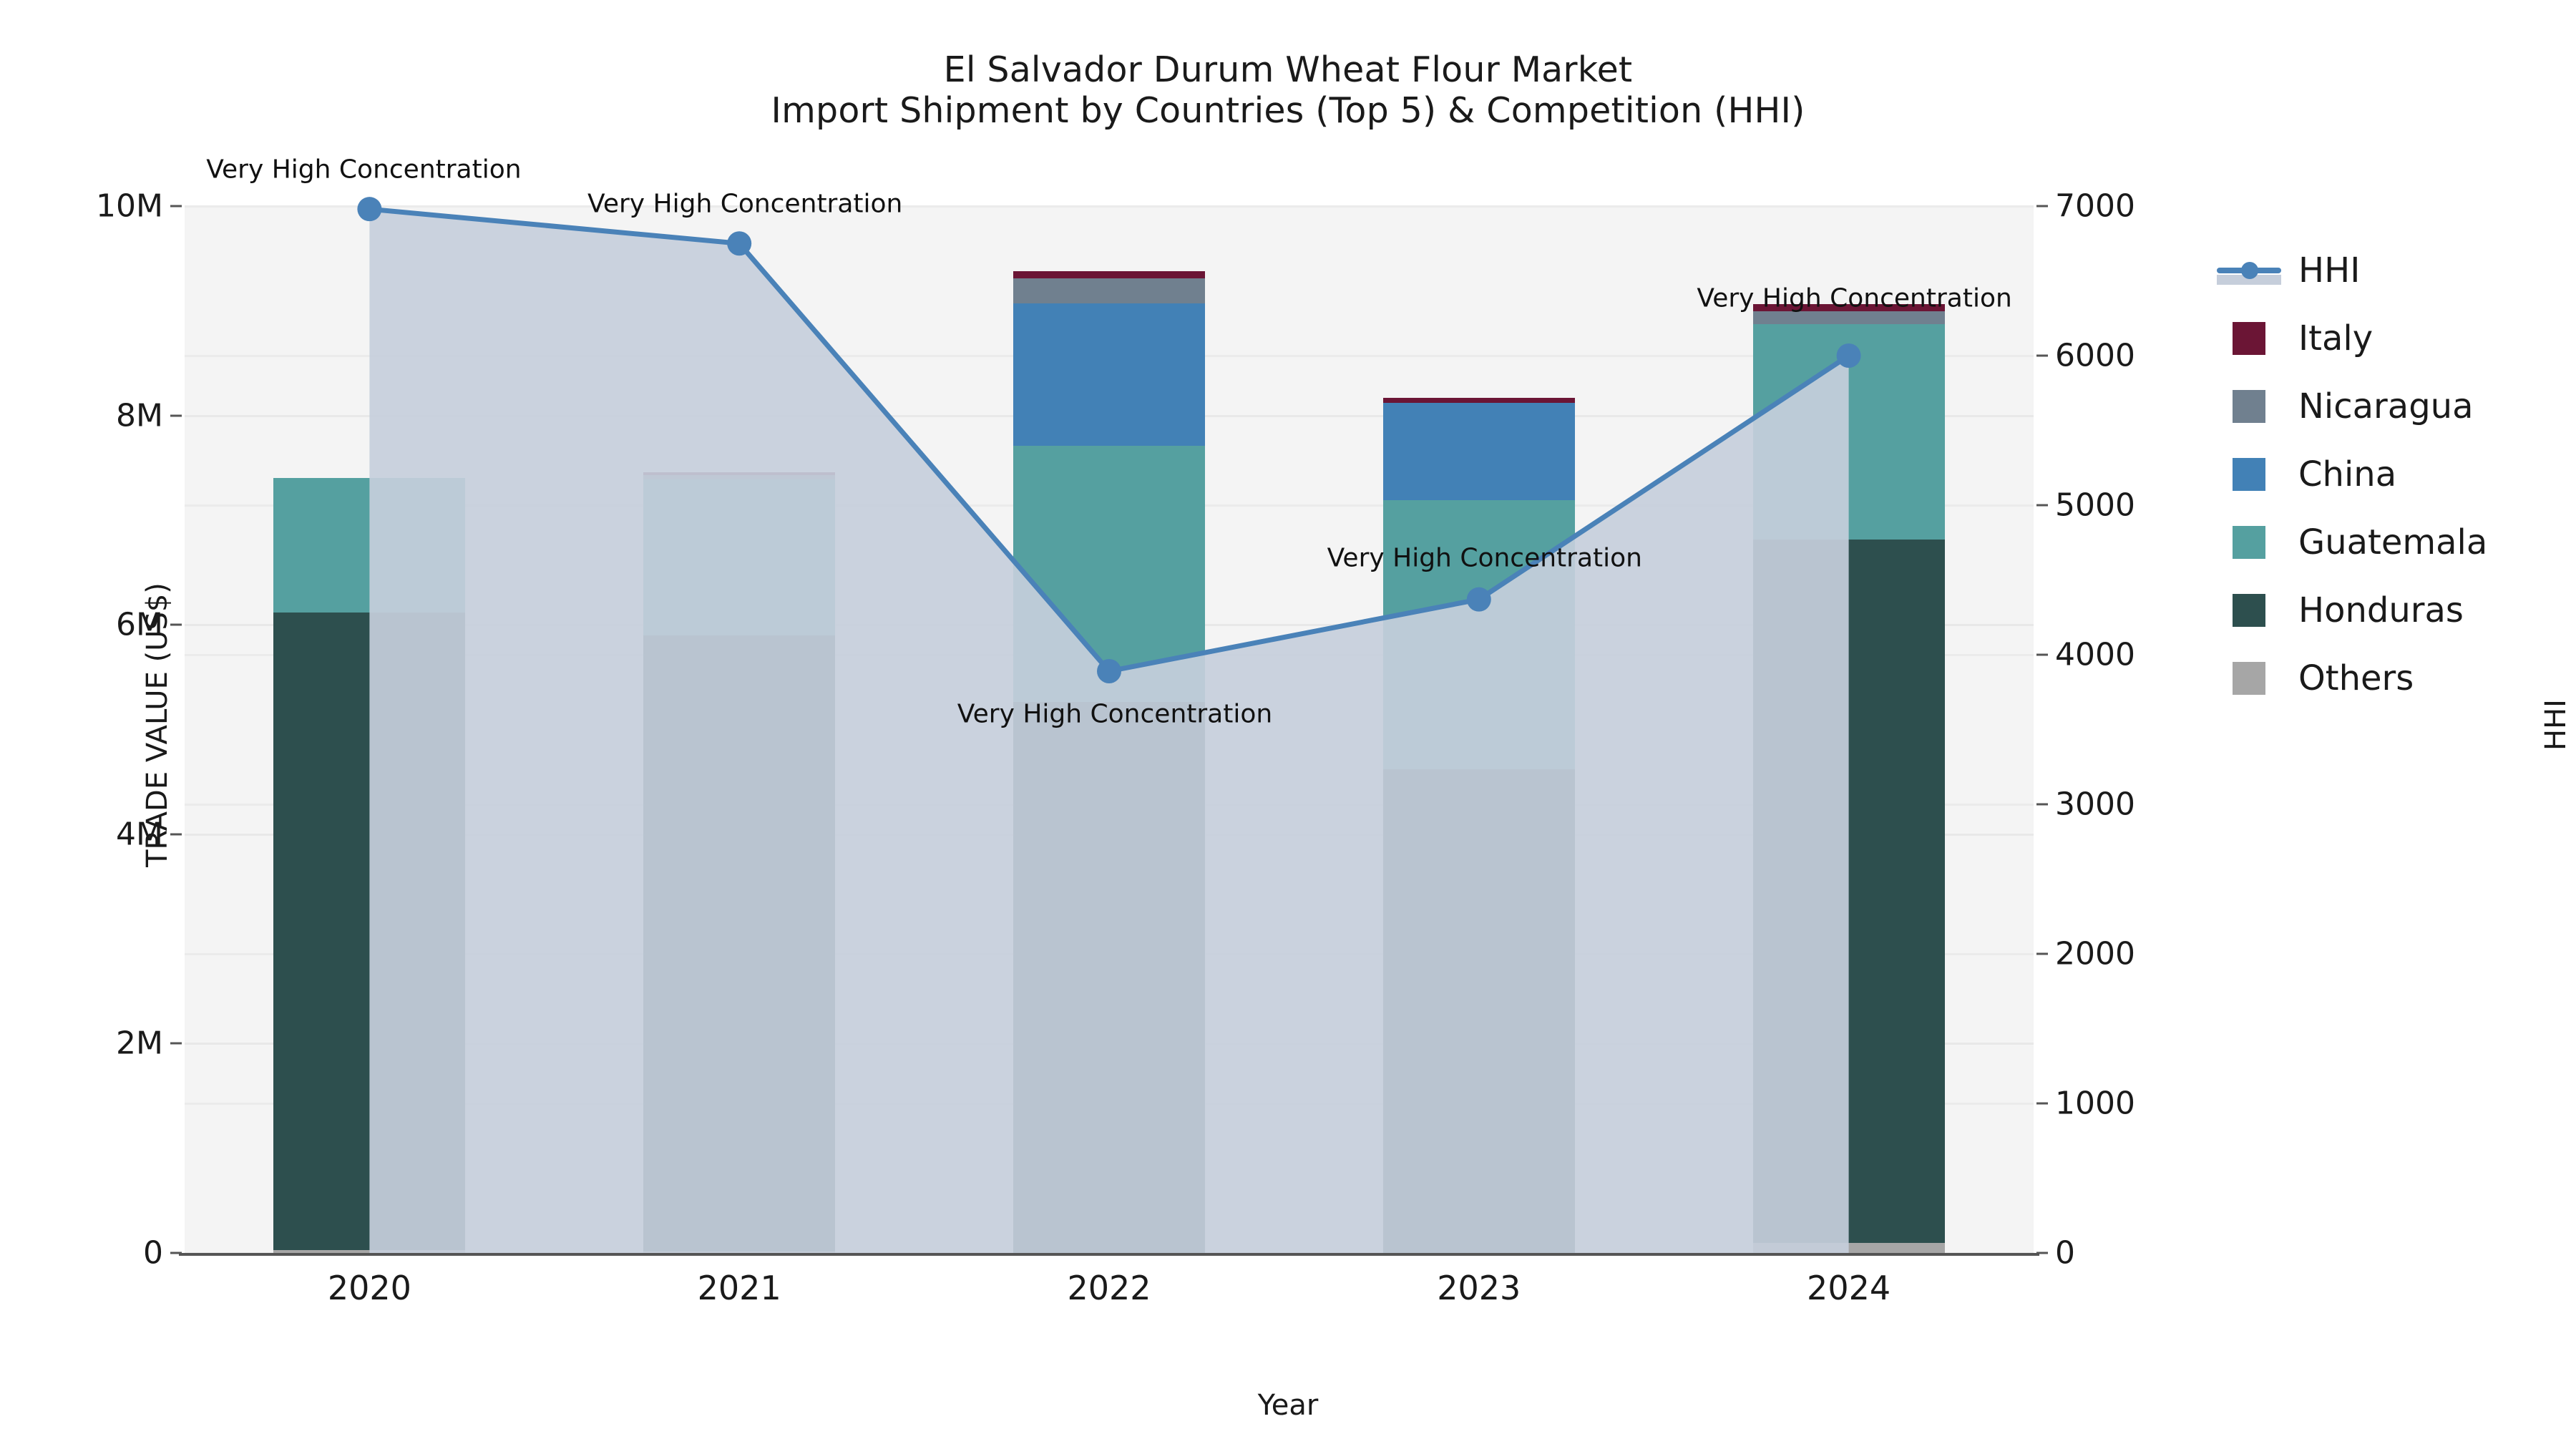 The height and width of the screenshot is (1449, 2576). Describe the element at coordinates (1288, 69) in the screenshot. I see `chart-title: El Salvador Durum Wheat Flour Market` at that location.